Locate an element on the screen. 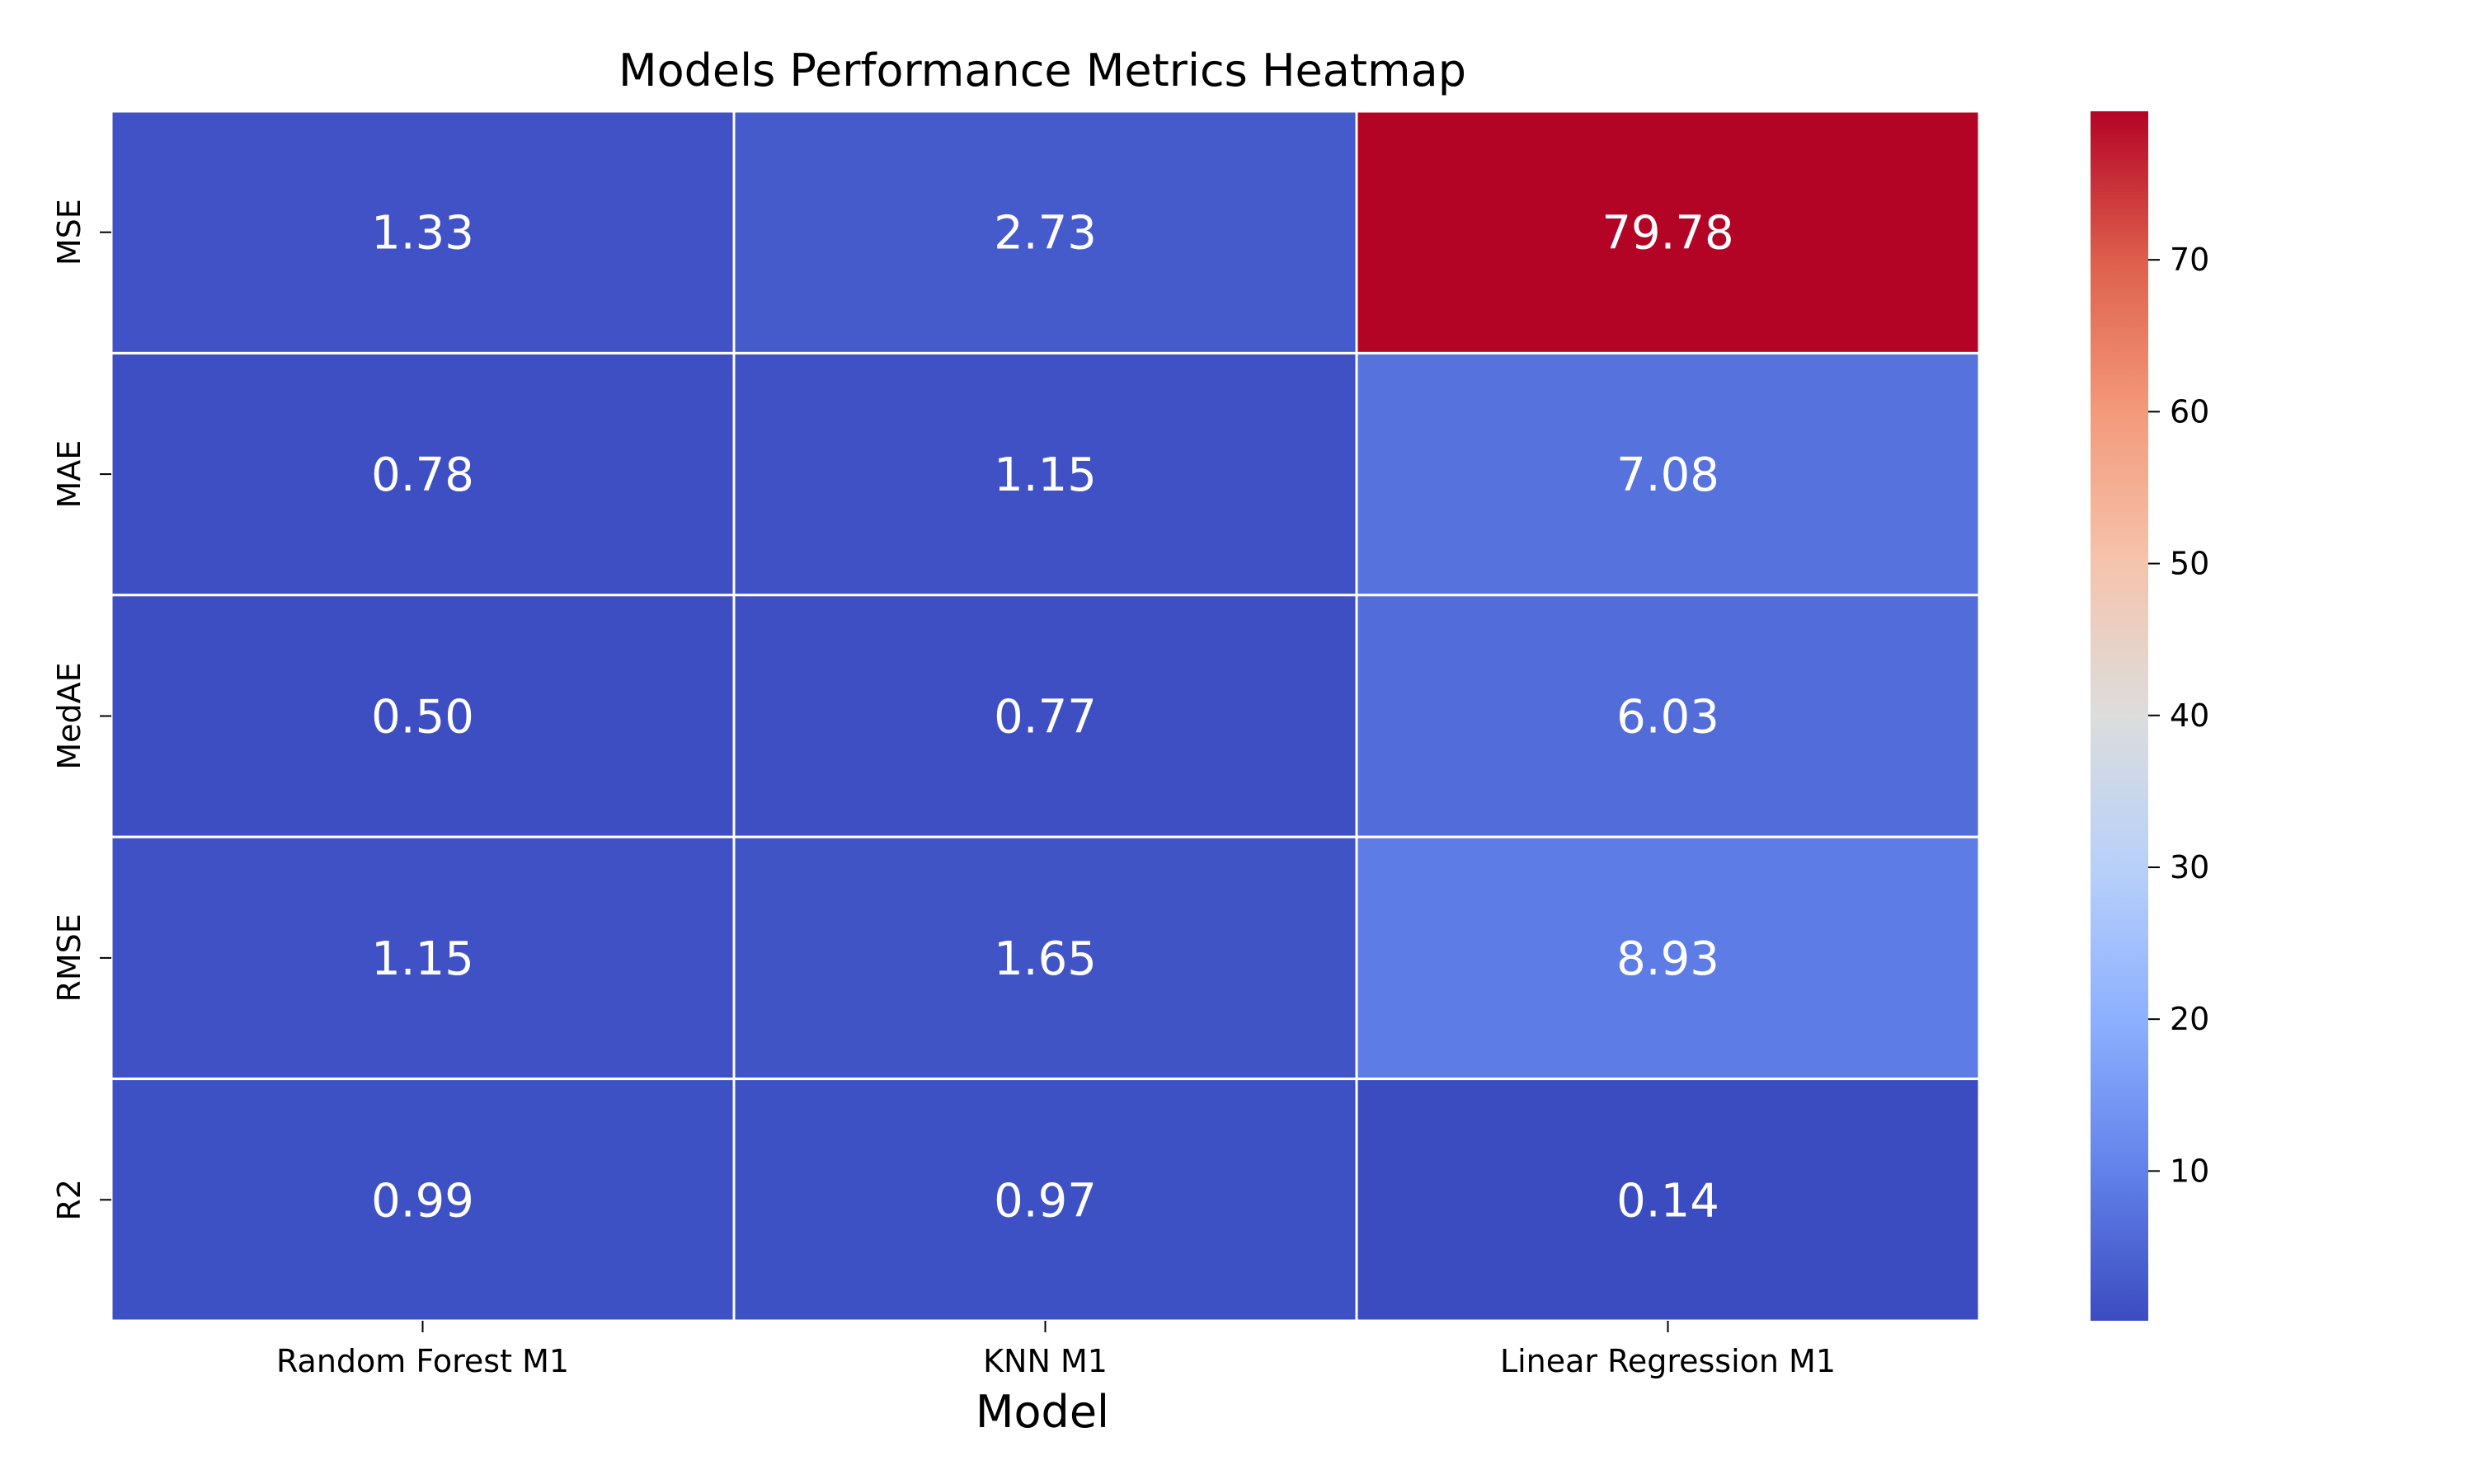 This screenshot has width=2474, height=1484. cell-value-label: 7.08 is located at coordinates (1667, 475).